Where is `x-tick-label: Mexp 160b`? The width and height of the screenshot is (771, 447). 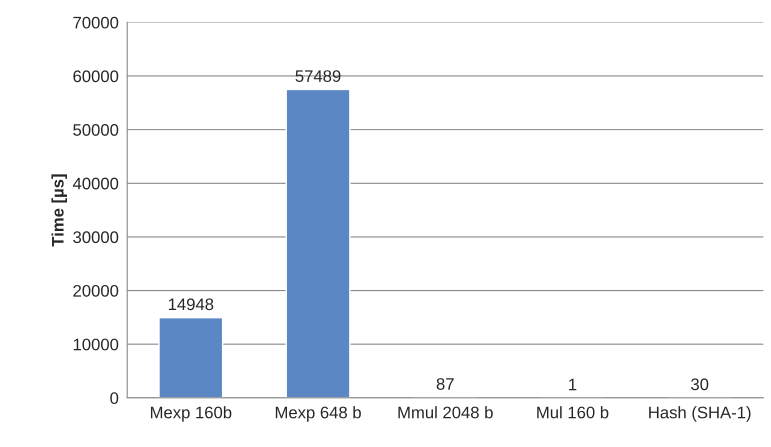
x-tick-label: Mexp 160b is located at coordinates (191, 414).